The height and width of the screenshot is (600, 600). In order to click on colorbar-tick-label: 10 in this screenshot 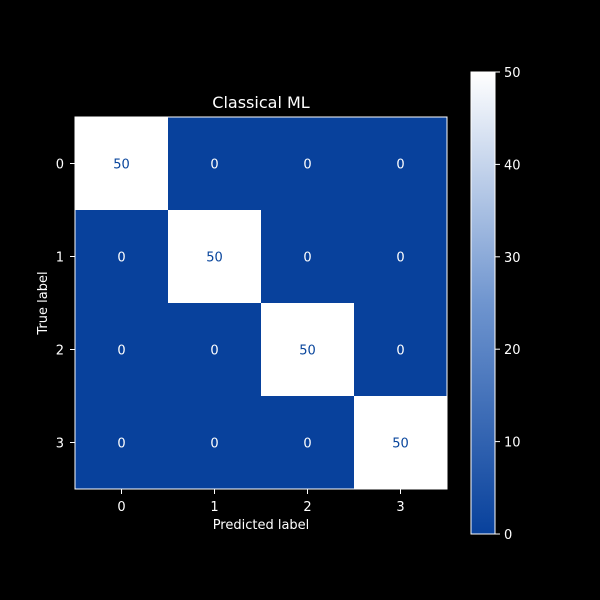, I will do `click(512, 443)`.